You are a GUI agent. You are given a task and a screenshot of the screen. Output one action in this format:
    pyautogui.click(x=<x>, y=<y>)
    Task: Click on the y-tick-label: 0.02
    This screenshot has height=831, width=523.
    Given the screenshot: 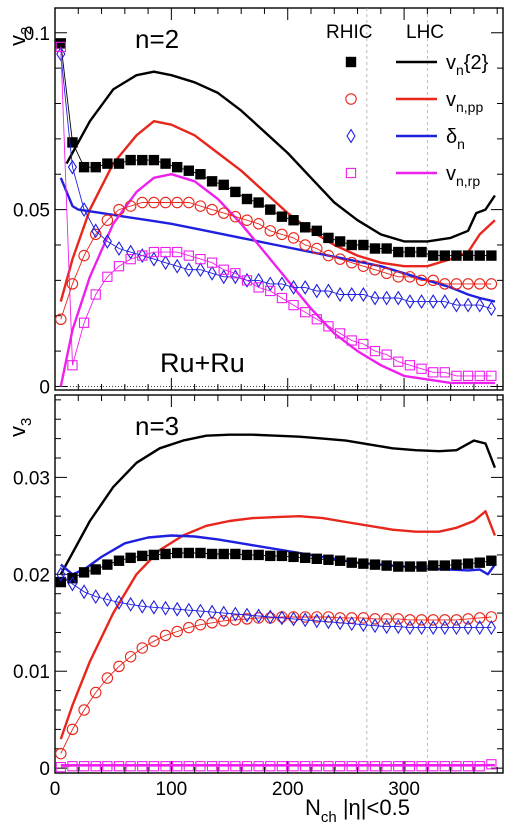 What is the action you would take?
    pyautogui.click(x=31, y=575)
    